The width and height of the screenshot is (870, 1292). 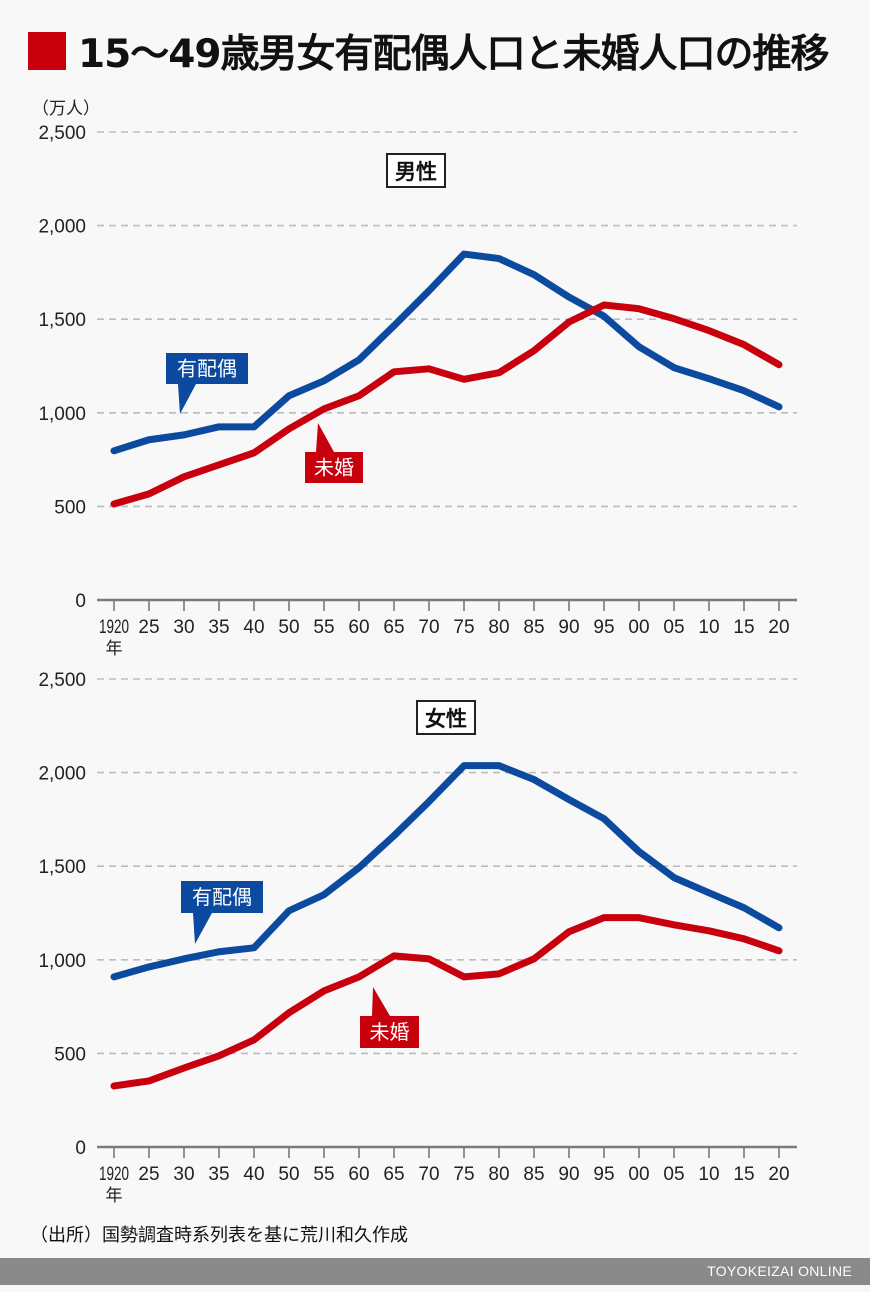 What do you see at coordinates (219, 1235) in the screenshot?
I see `source-note: （出所）国勢調査時系列表を基に荒川和久作成` at bounding box center [219, 1235].